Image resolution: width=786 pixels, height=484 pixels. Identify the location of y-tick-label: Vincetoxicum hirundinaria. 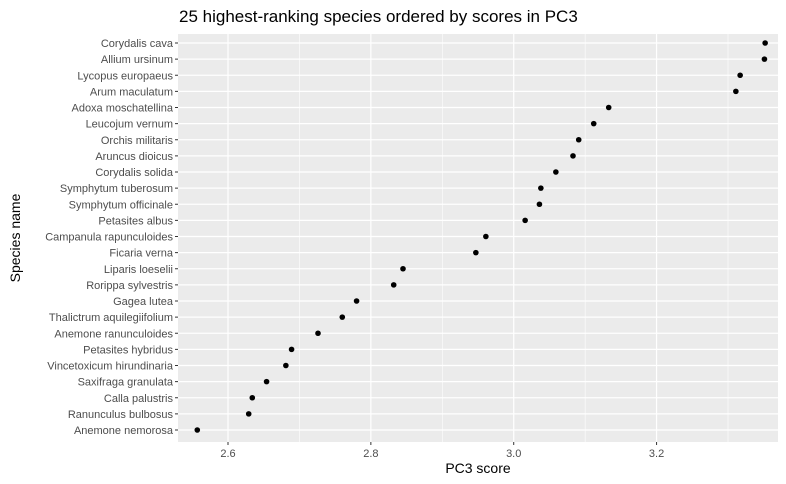
(110, 367).